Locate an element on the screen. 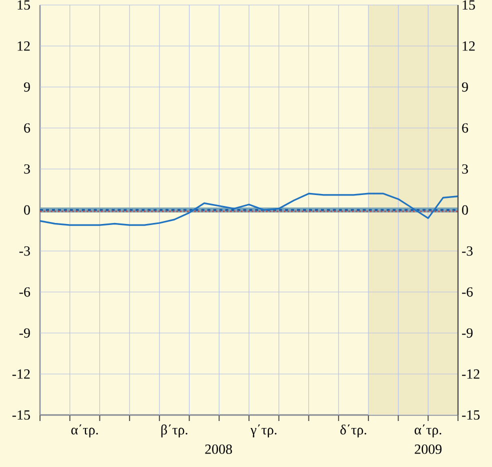  y-tick-label: -6 is located at coordinates (24, 292).